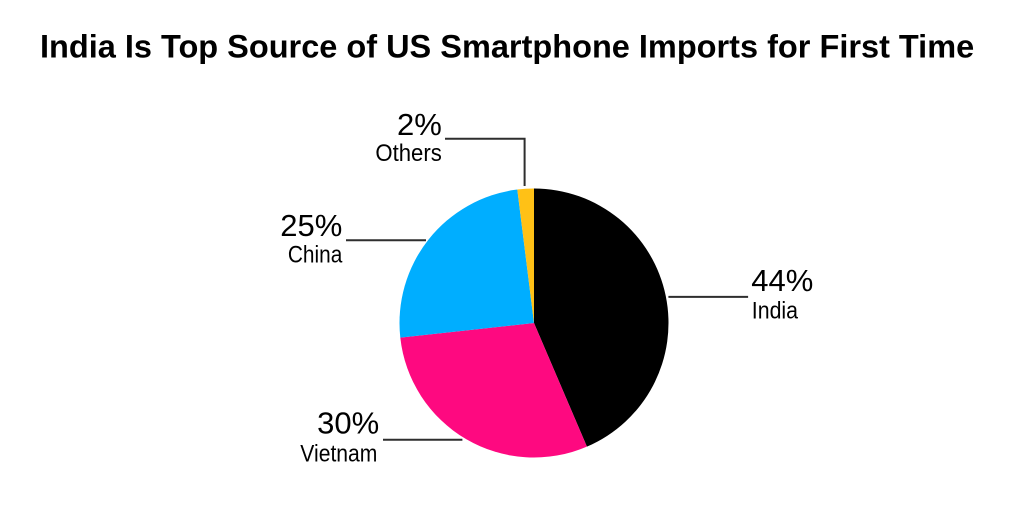  What do you see at coordinates (311, 225) in the screenshot?
I see `svg-text: 25%` at bounding box center [311, 225].